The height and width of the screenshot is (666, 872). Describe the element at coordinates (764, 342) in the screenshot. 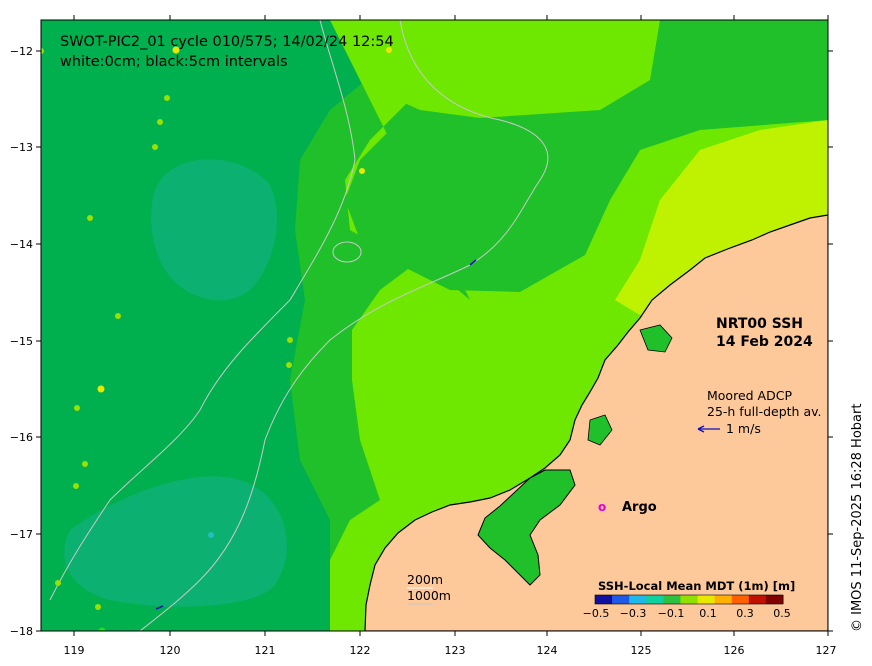

I see `product-date: 14 Feb 2024` at that location.